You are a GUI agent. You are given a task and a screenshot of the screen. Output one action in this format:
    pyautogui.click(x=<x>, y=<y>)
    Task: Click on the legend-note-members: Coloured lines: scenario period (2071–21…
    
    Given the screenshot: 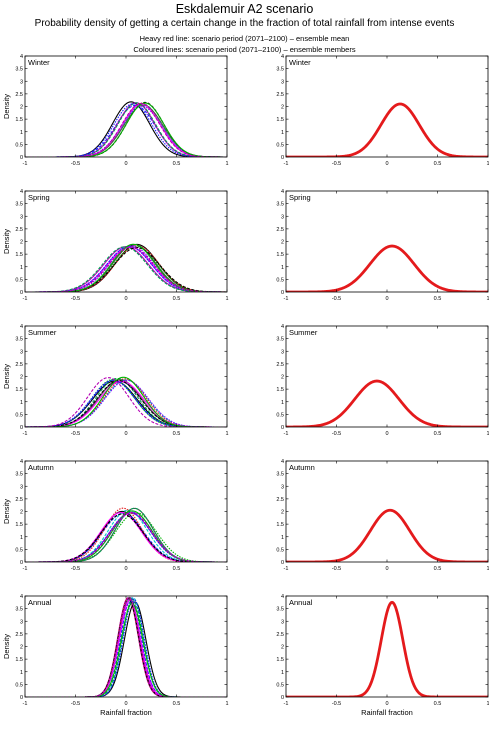 What is the action you would take?
    pyautogui.click(x=244, y=49)
    